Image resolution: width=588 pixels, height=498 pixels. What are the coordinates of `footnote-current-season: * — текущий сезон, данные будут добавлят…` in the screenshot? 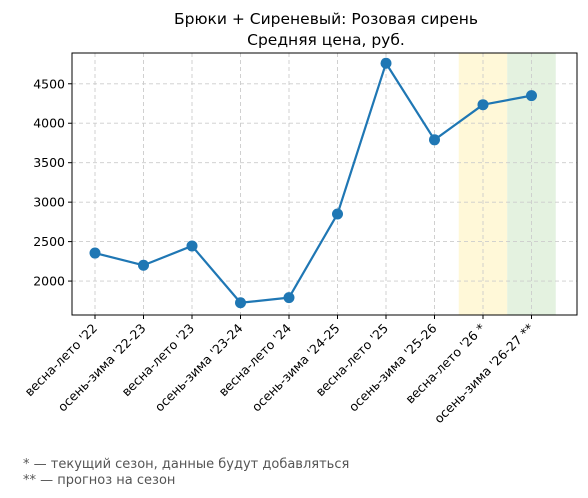 It's located at (186, 464).